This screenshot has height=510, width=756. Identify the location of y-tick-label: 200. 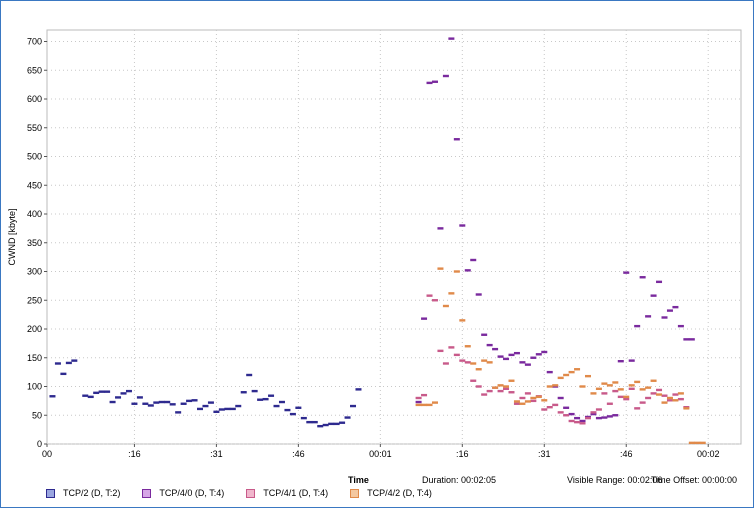
(34, 329).